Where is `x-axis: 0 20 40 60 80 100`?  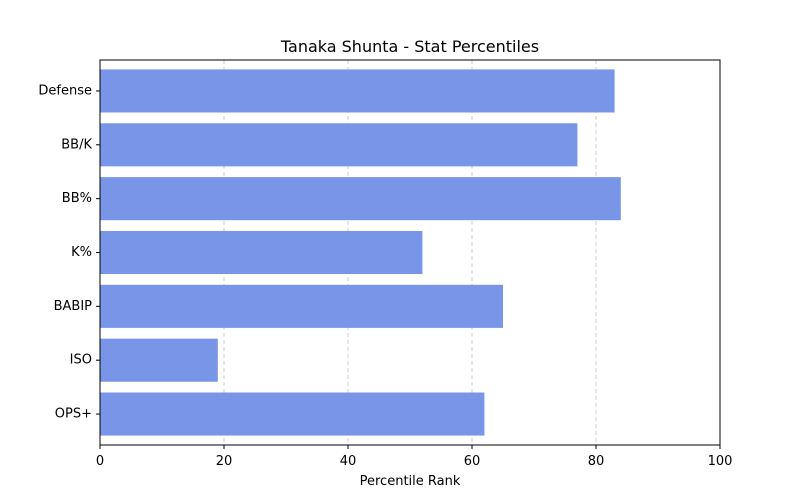
x-axis: 0 20 40 60 80 100 is located at coordinates (414, 457).